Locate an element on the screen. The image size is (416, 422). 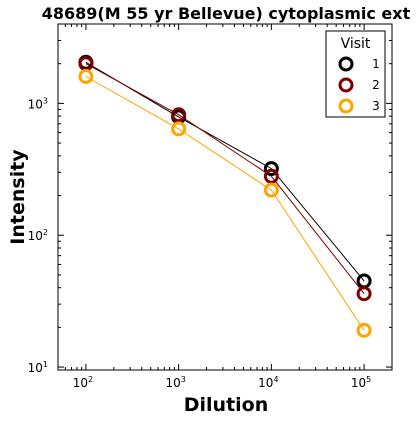
legend-box is located at coordinates (355, 74).